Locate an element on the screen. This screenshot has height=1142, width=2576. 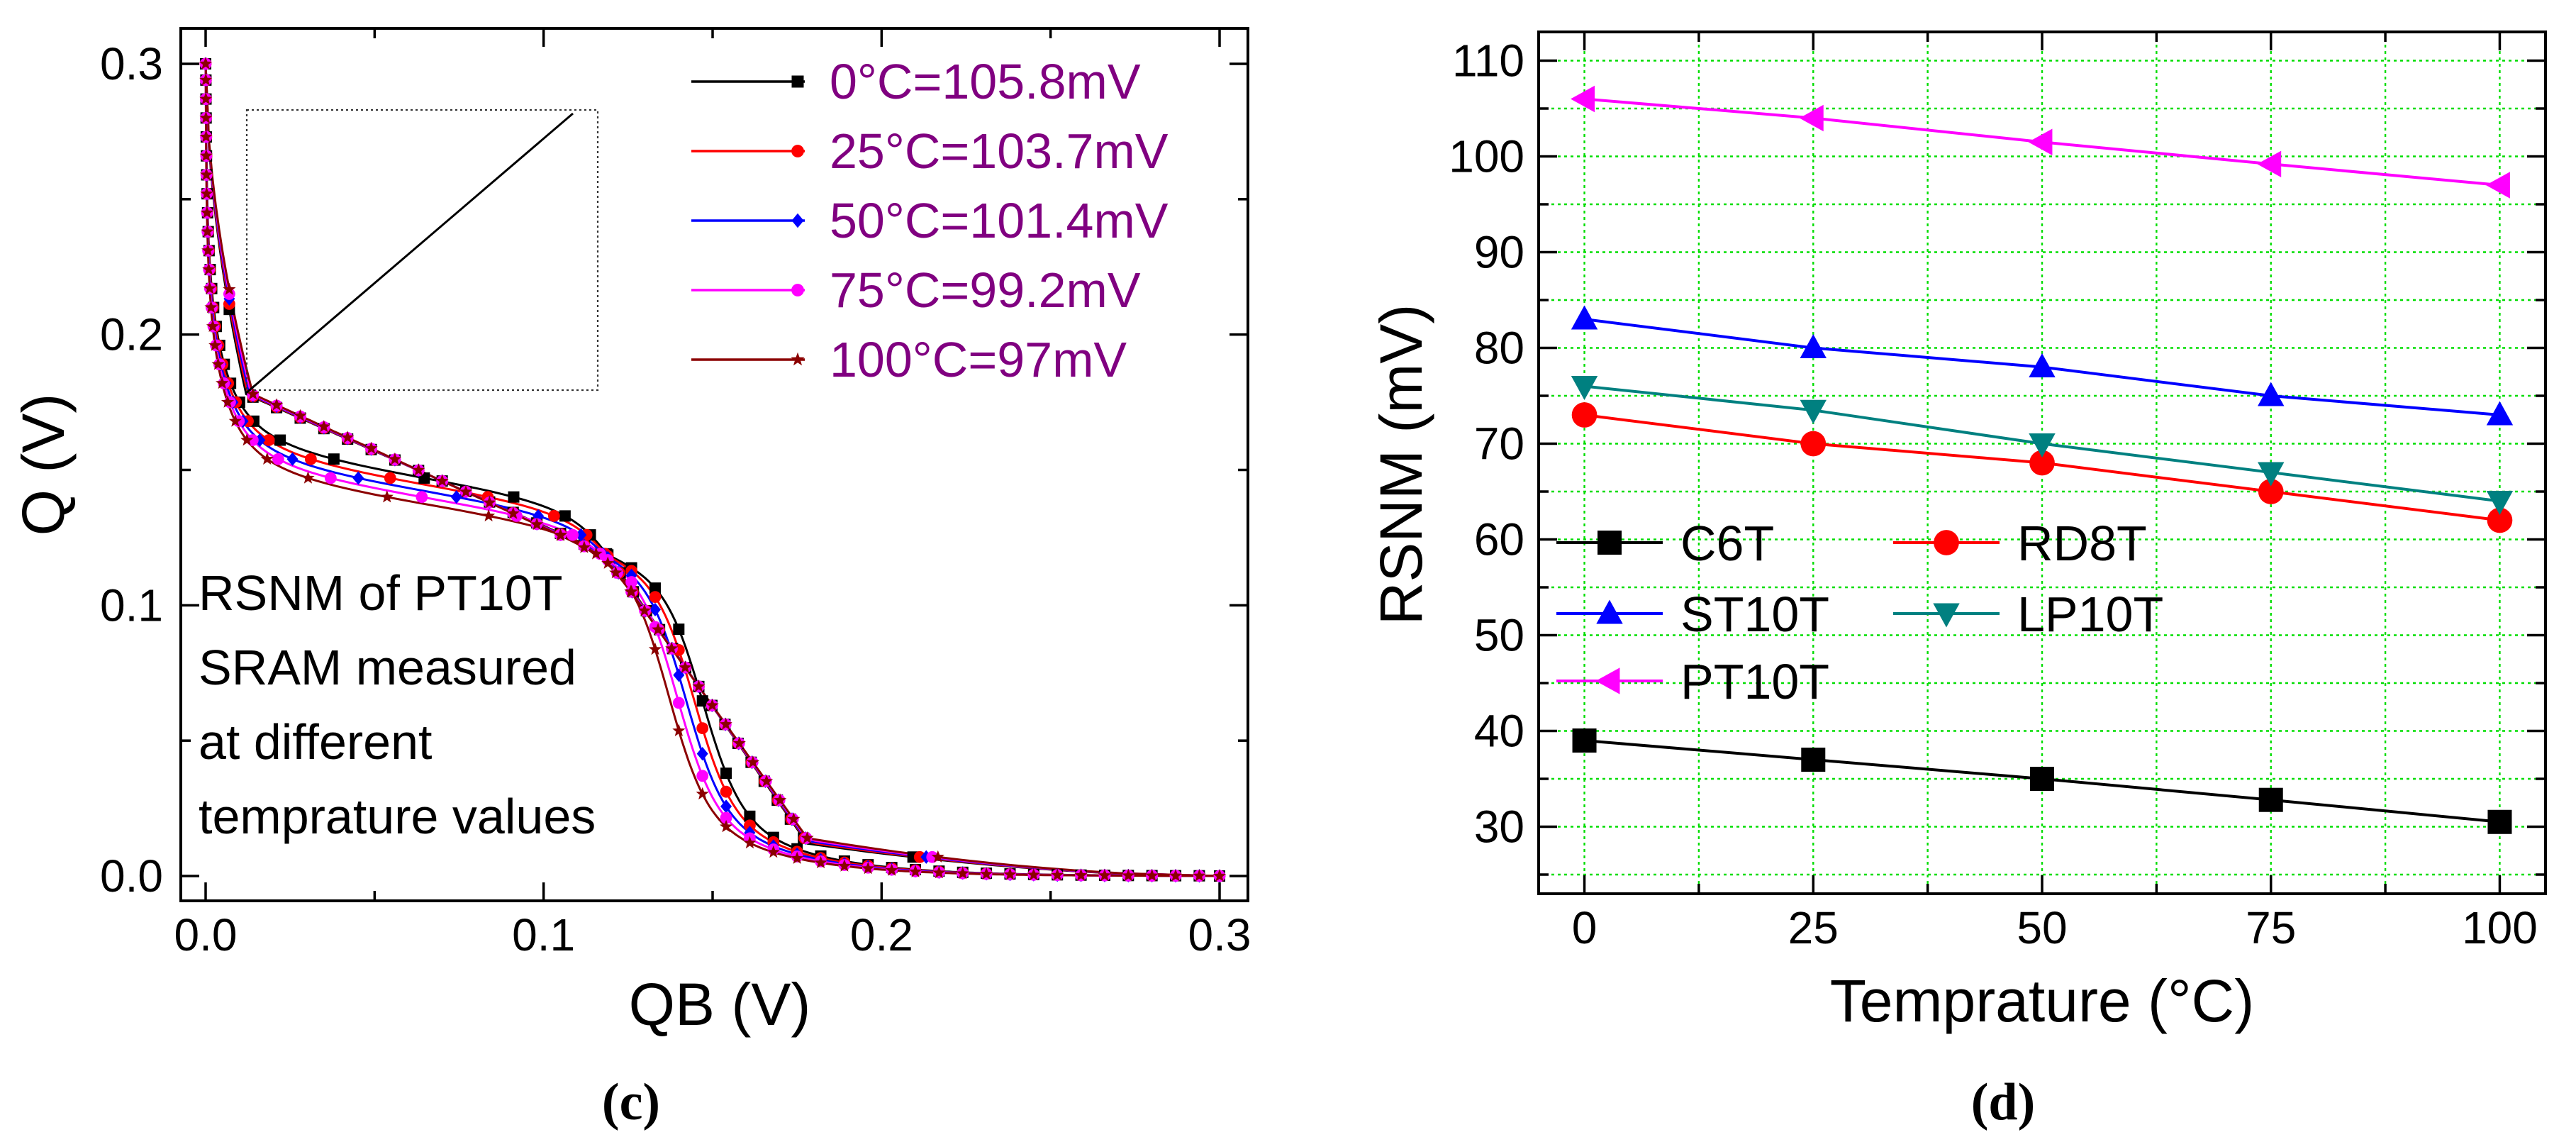
panel-d-y-axis-title: RSNM (mV) is located at coordinates (1401, 465).